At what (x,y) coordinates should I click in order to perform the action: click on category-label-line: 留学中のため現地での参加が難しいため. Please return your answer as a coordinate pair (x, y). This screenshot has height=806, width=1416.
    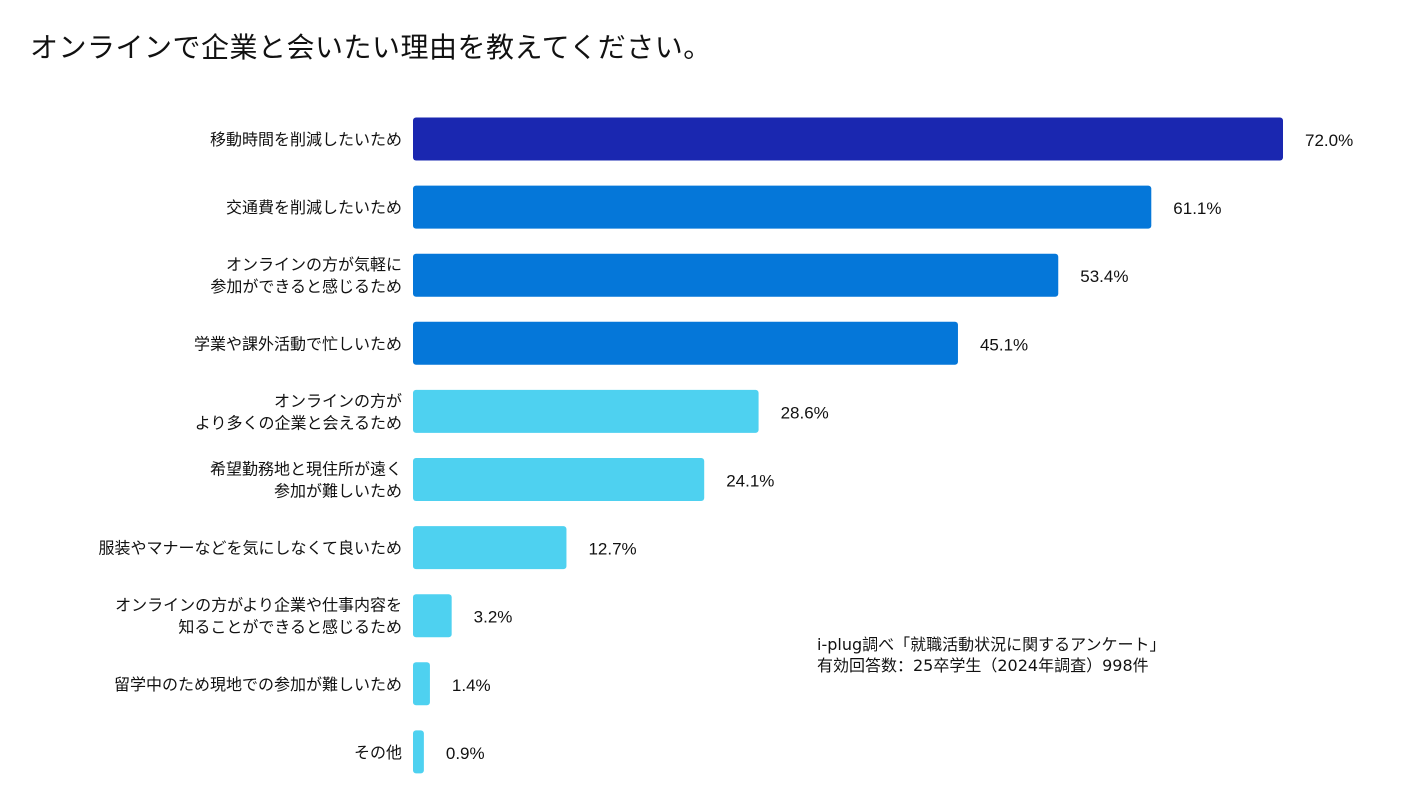
    Looking at the image, I should click on (258, 684).